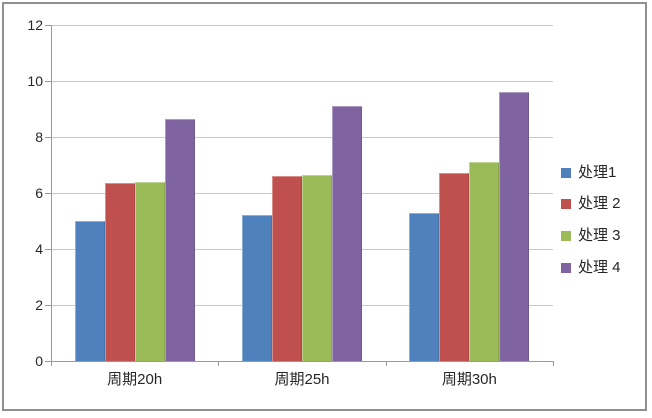 The image size is (652, 418). What do you see at coordinates (454, 267) in the screenshot?
I see `bar-series2-cat3` at bounding box center [454, 267].